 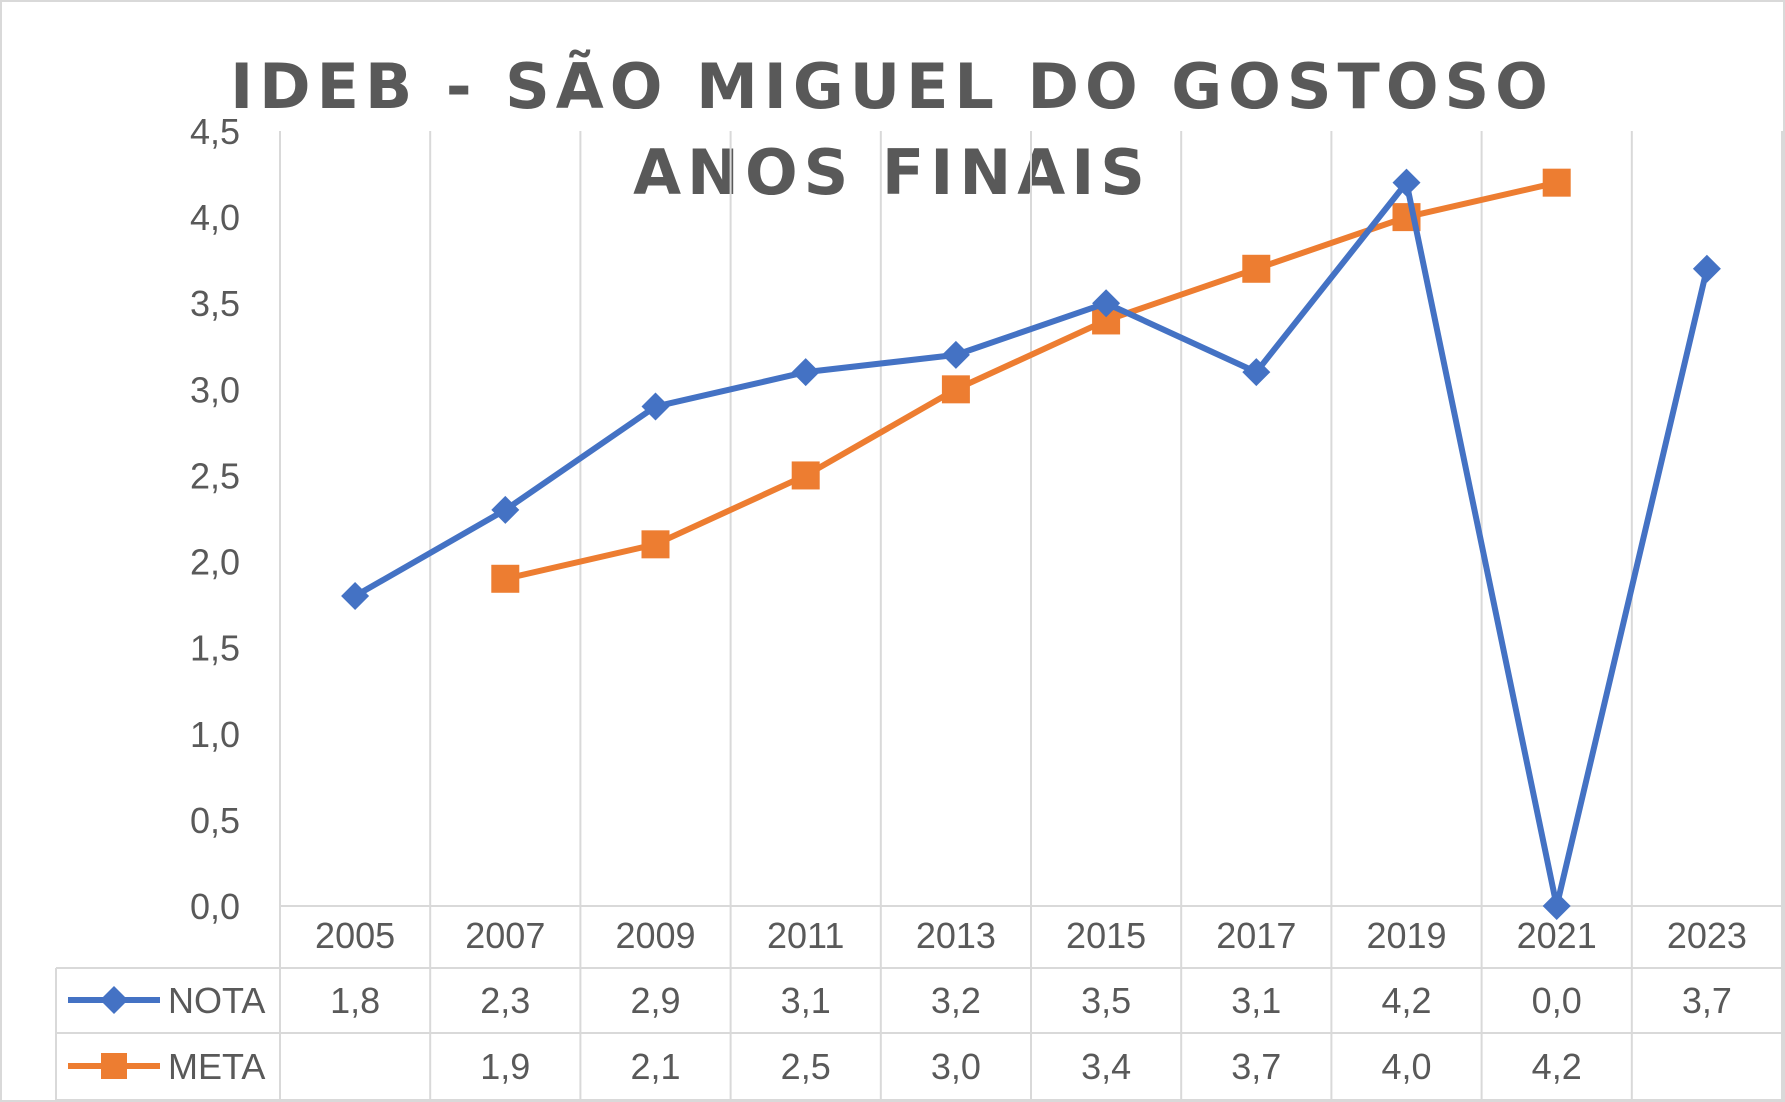 What do you see at coordinates (215, 820) in the screenshot?
I see `y-tick-label: 0,5` at bounding box center [215, 820].